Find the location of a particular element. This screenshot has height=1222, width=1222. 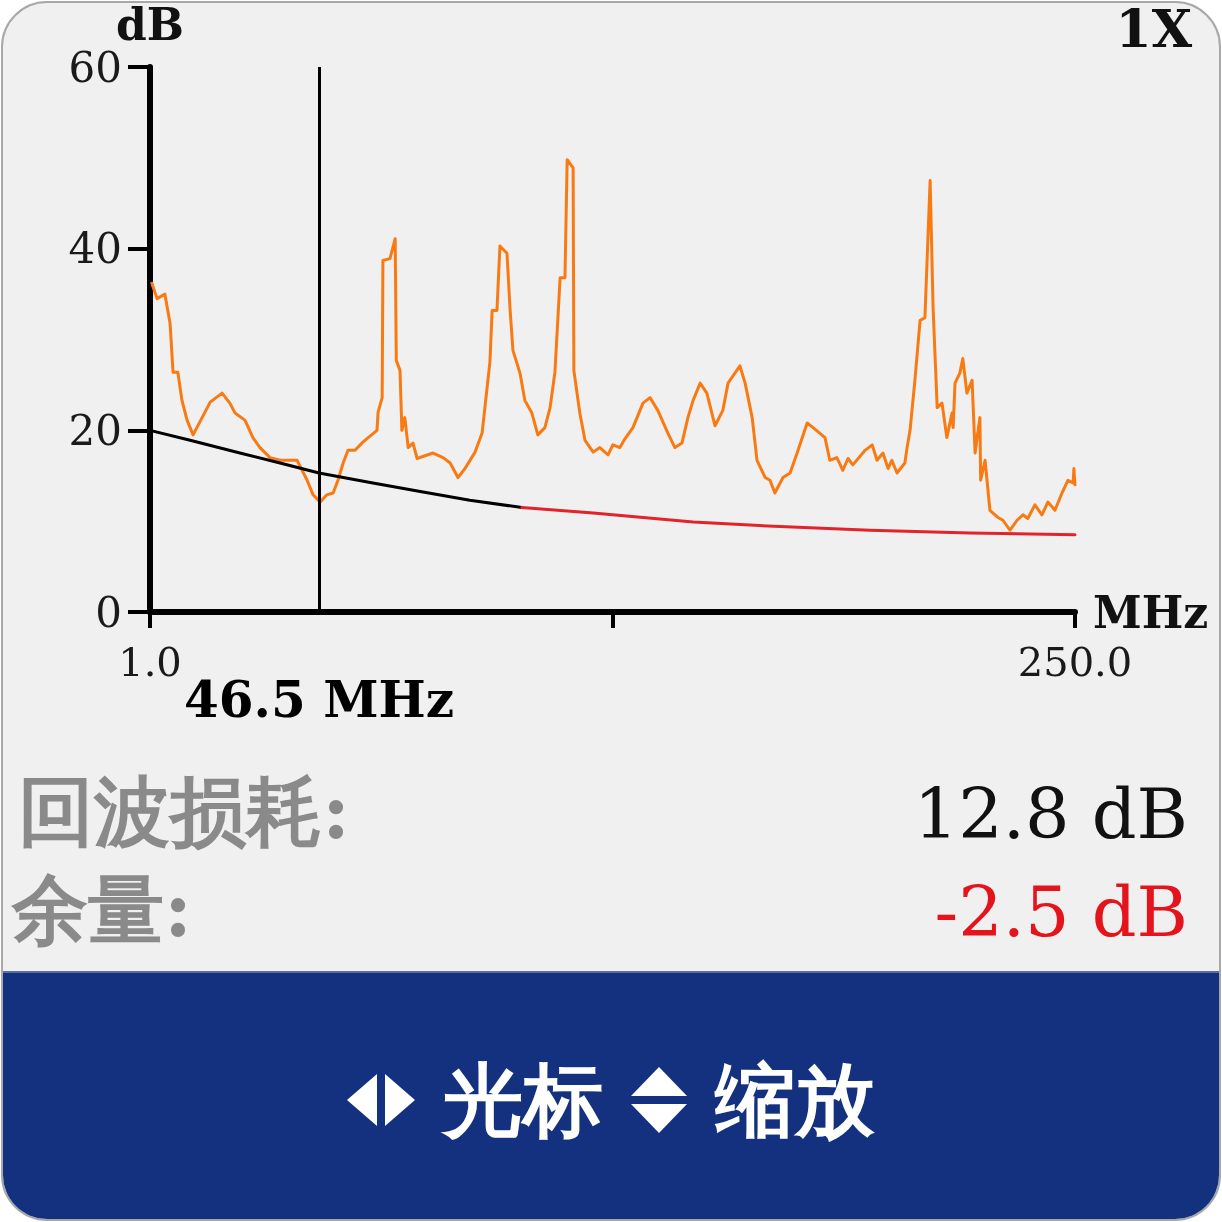

y-tick-label: 20 is located at coordinates (95, 430).